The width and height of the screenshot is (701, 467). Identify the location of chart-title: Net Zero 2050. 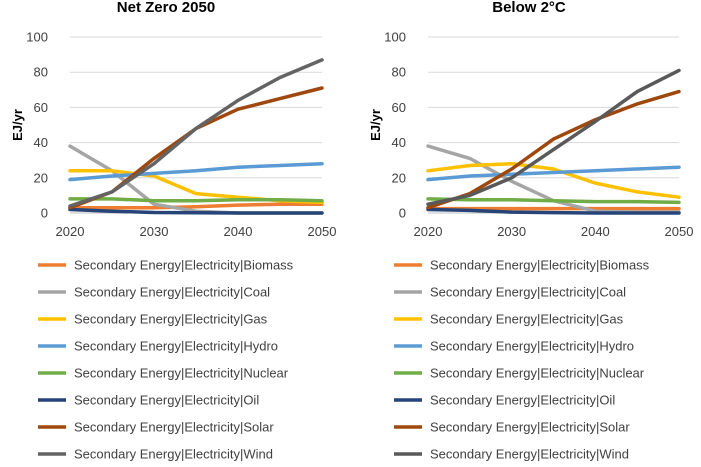
(166, 8).